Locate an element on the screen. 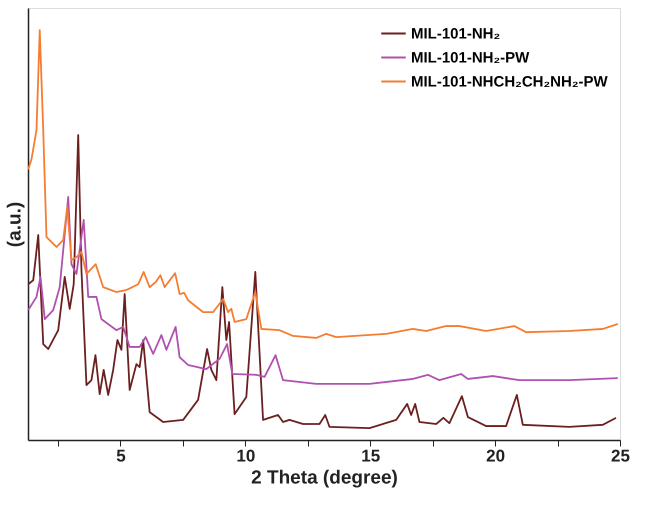  x-tick-label: 20 is located at coordinates (496, 456).